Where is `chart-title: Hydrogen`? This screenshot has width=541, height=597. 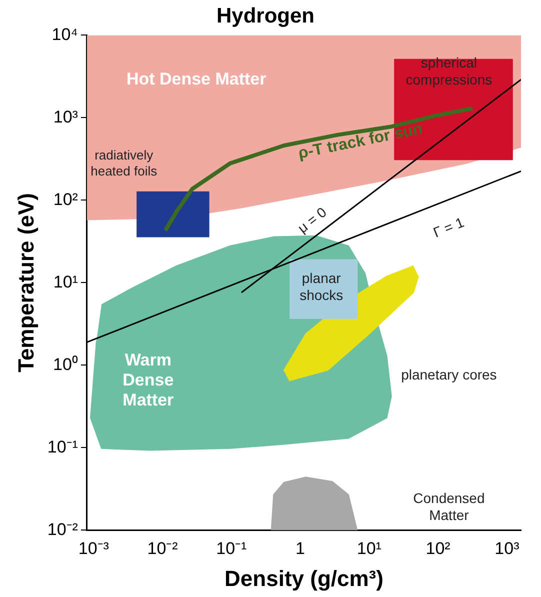 chart-title: Hydrogen is located at coordinates (265, 16).